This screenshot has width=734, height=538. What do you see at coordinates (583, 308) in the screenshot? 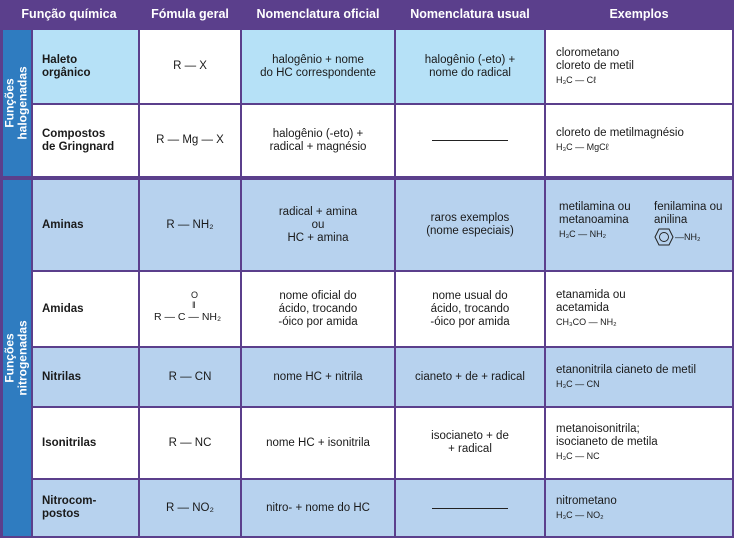
I see `exemplo-line: acetamida` at bounding box center [583, 308].